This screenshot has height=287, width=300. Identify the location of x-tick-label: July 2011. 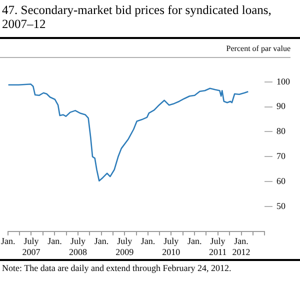
(217, 246).